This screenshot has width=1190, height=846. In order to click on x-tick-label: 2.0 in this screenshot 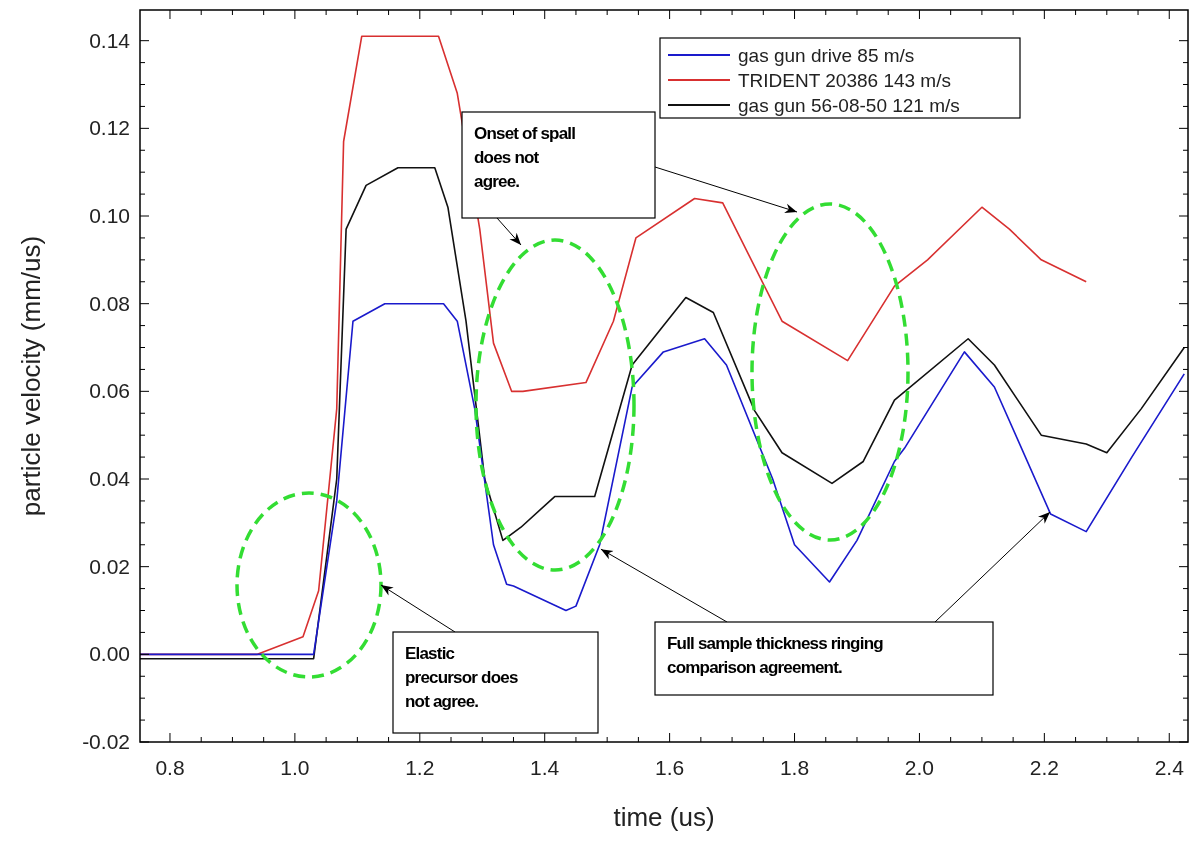, I will do `click(919, 767)`.